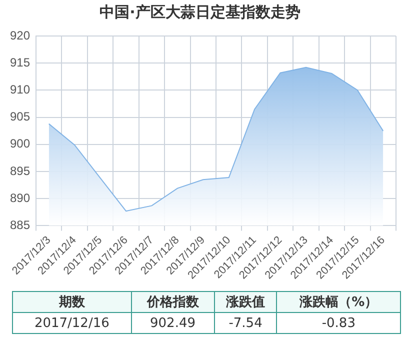  I want to click on text: 902.49, so click(172, 323).